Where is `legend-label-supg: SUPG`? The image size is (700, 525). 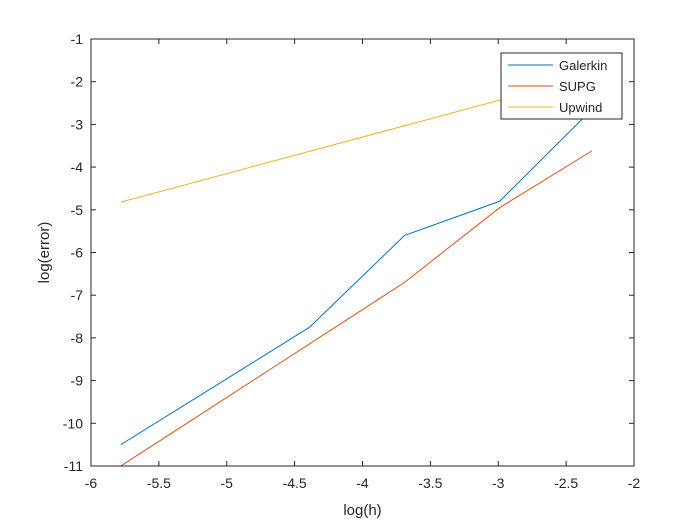 legend-label-supg: SUPG is located at coordinates (577, 86).